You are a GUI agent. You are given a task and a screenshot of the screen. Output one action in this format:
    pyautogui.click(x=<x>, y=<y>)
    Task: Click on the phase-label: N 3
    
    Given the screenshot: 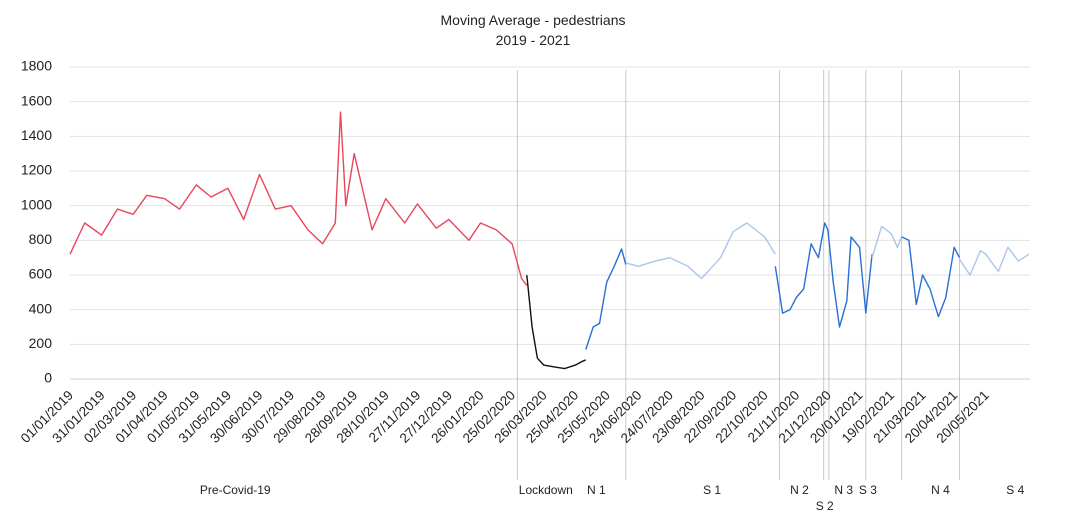 What is the action you would take?
    pyautogui.click(x=843, y=490)
    